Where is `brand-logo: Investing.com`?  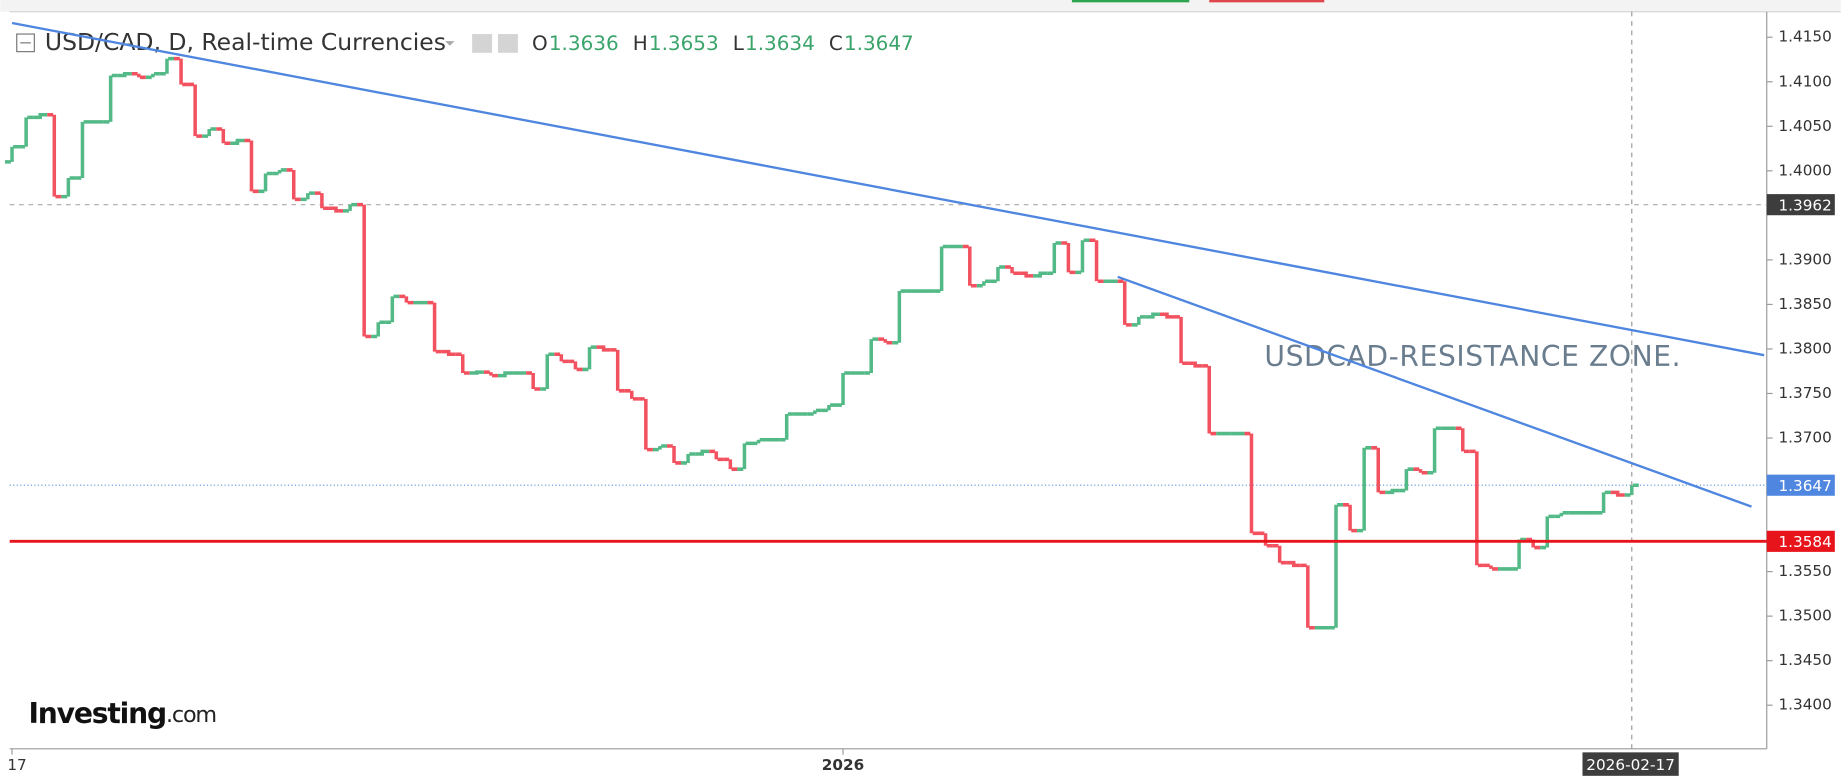 brand-logo: Investing.com is located at coordinates (121, 713).